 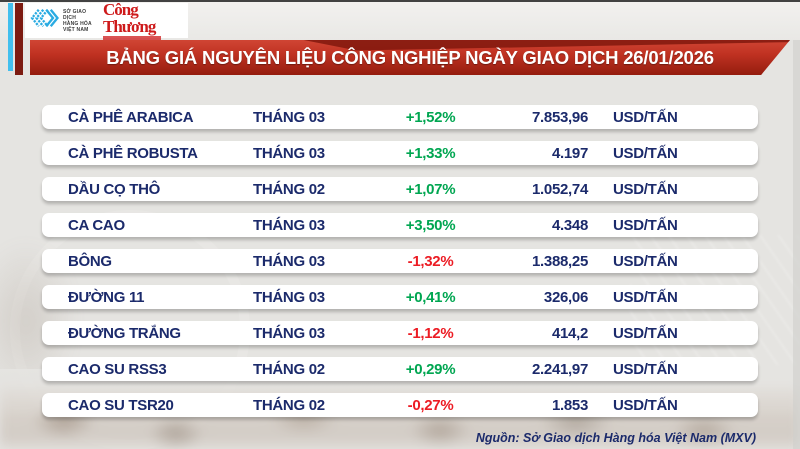 What do you see at coordinates (400, 297) in the screenshot?
I see `table-row: ĐƯỜNG 11 THÁNG 03 +0,41% 326,06 USD/TẤN` at bounding box center [400, 297].